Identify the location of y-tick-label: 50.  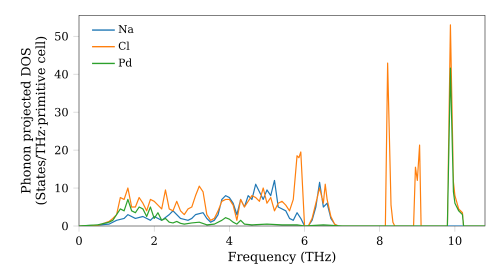
(61, 36).